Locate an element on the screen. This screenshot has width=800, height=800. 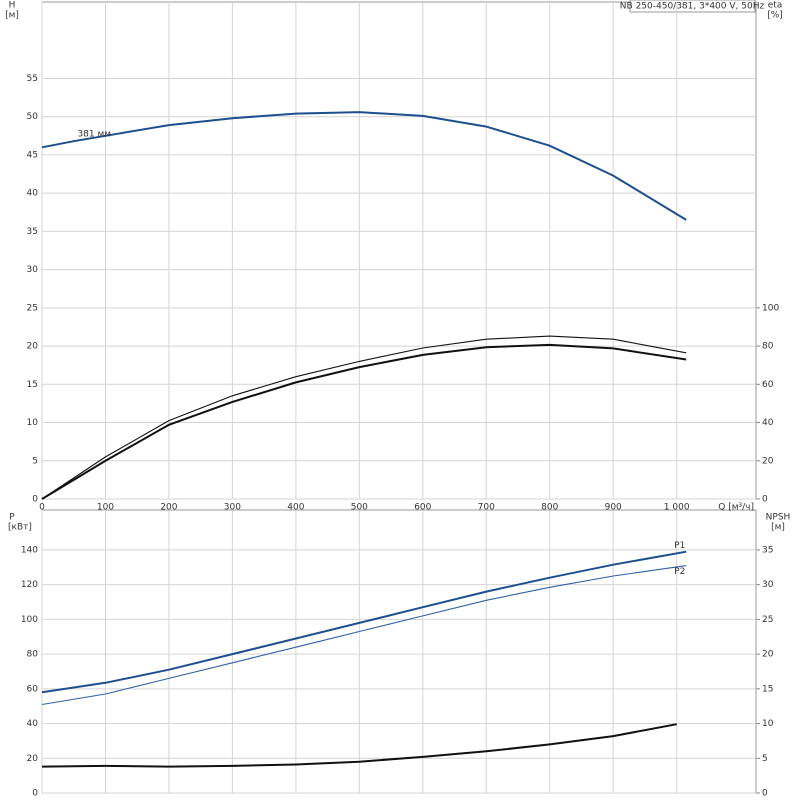
y2-axis-unit: [м] is located at coordinates (778, 528).